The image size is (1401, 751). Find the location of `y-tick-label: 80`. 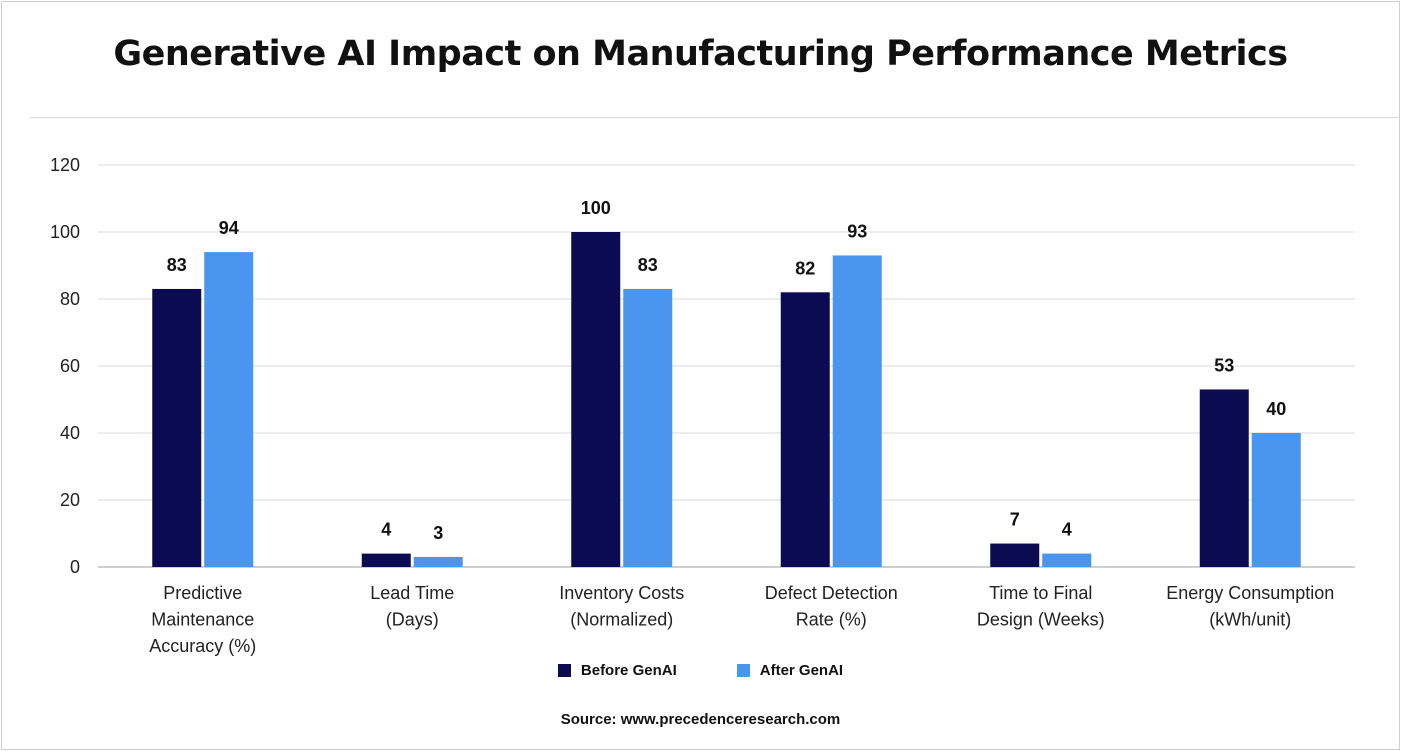

y-tick-label: 80 is located at coordinates (70, 299).